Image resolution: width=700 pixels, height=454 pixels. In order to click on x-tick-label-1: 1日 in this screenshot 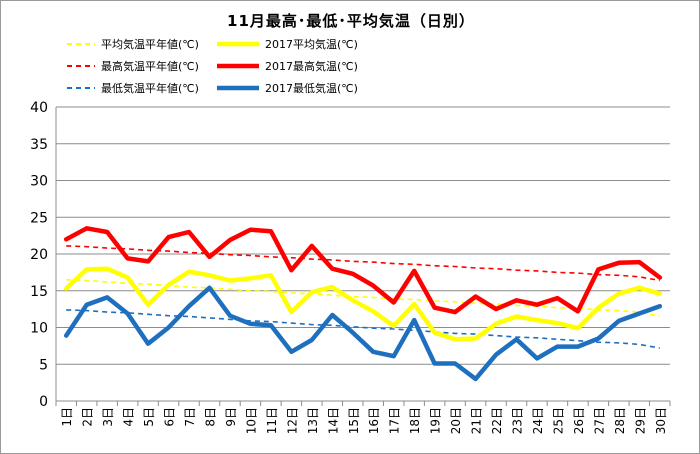, I will do `click(67, 417)`.